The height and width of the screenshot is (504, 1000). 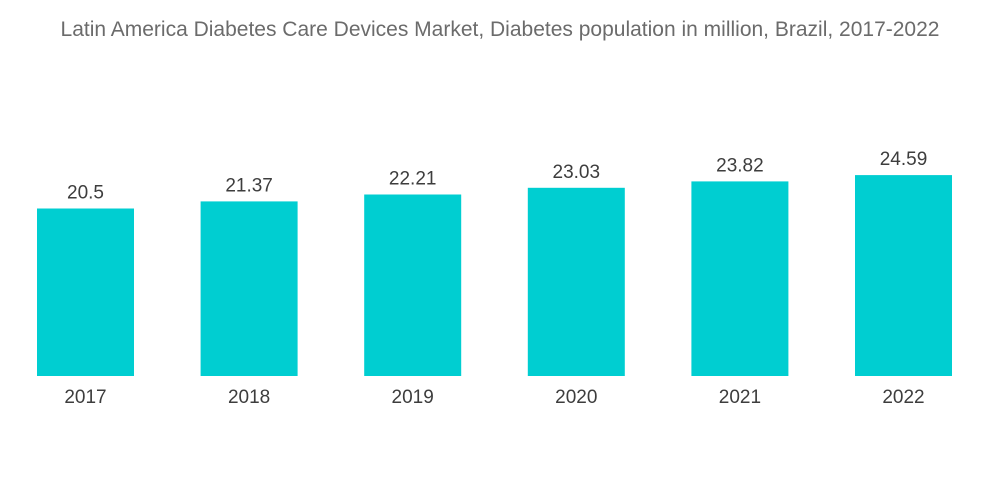 What do you see at coordinates (903, 397) in the screenshot?
I see `x-tick-2022: 2022` at bounding box center [903, 397].